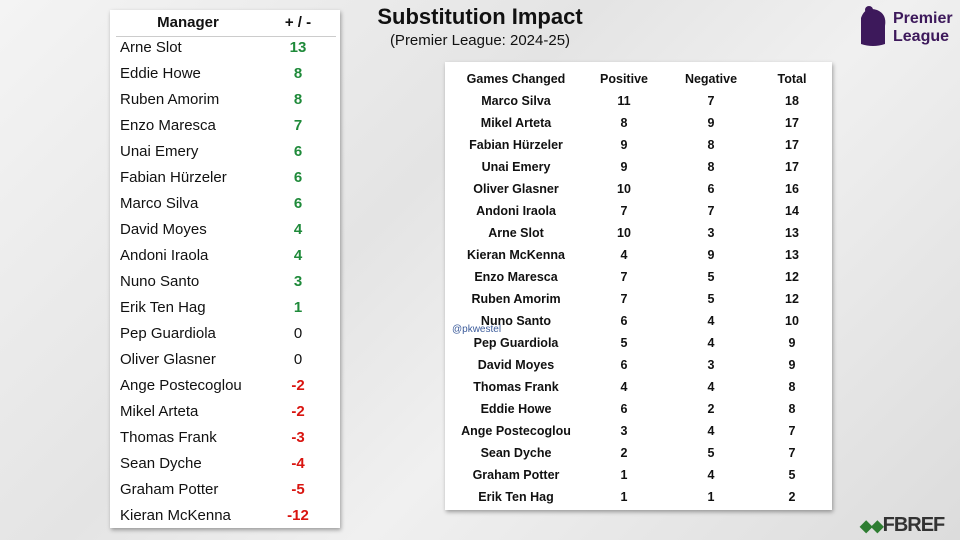 The image size is (960, 540). What do you see at coordinates (792, 189) in the screenshot?
I see `count-cell: 16` at bounding box center [792, 189].